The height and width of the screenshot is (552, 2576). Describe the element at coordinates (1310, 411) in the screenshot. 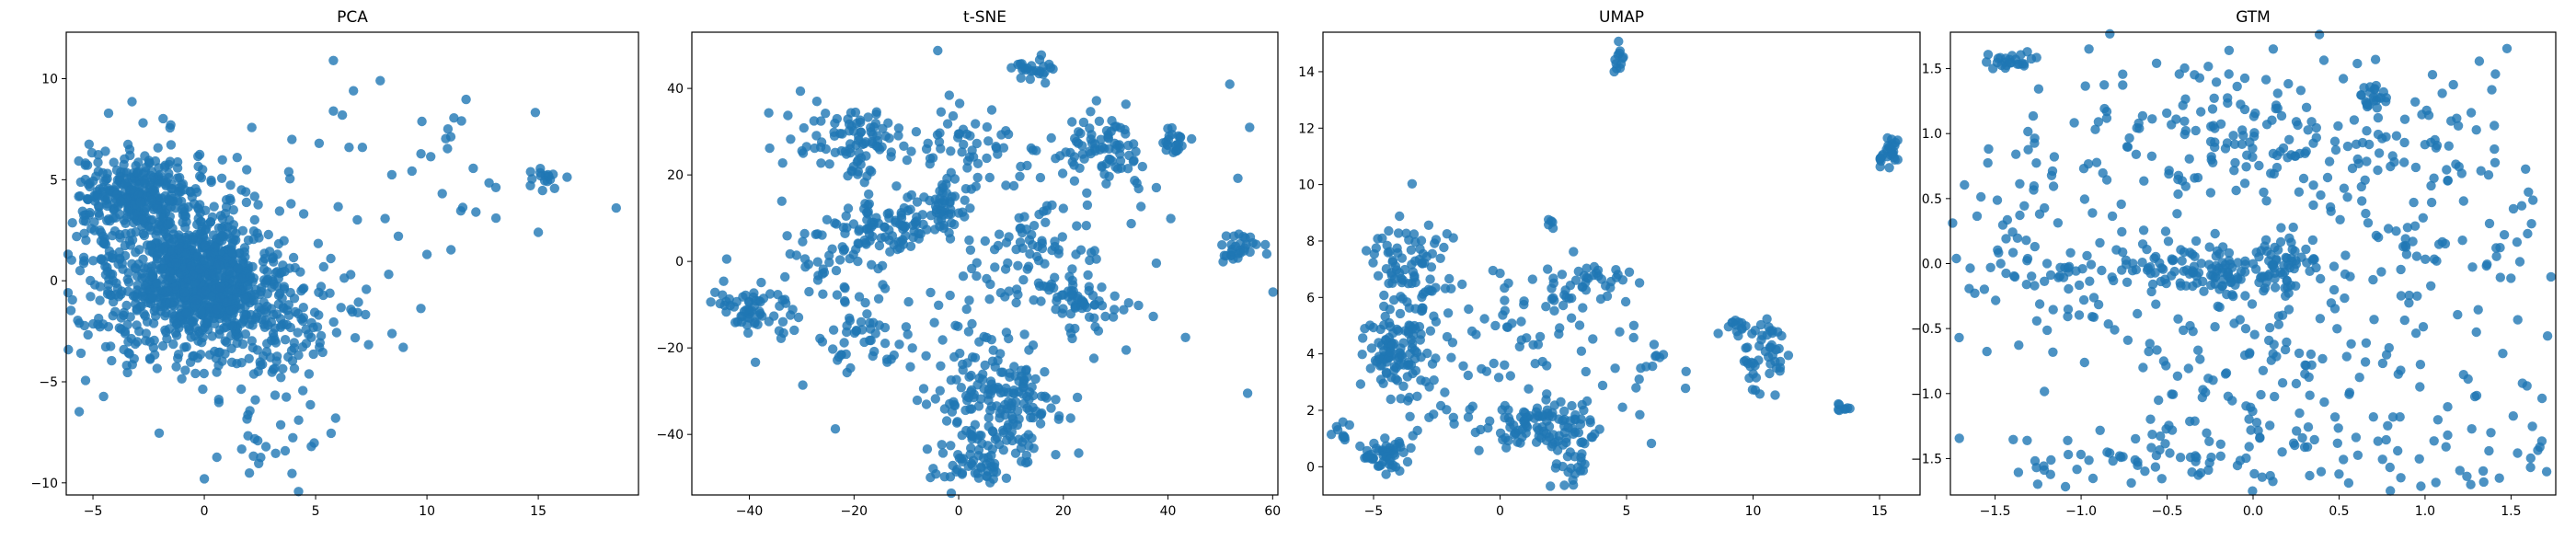

I see `y-tick-label: 2` at that location.